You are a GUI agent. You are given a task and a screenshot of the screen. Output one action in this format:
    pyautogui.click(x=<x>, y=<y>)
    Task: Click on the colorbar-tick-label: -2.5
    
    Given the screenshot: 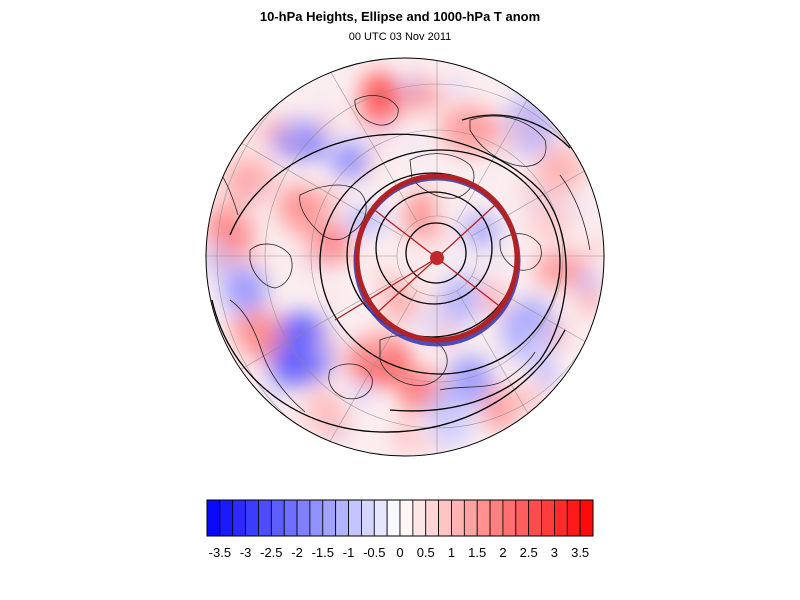 What is the action you would take?
    pyautogui.click(x=271, y=552)
    